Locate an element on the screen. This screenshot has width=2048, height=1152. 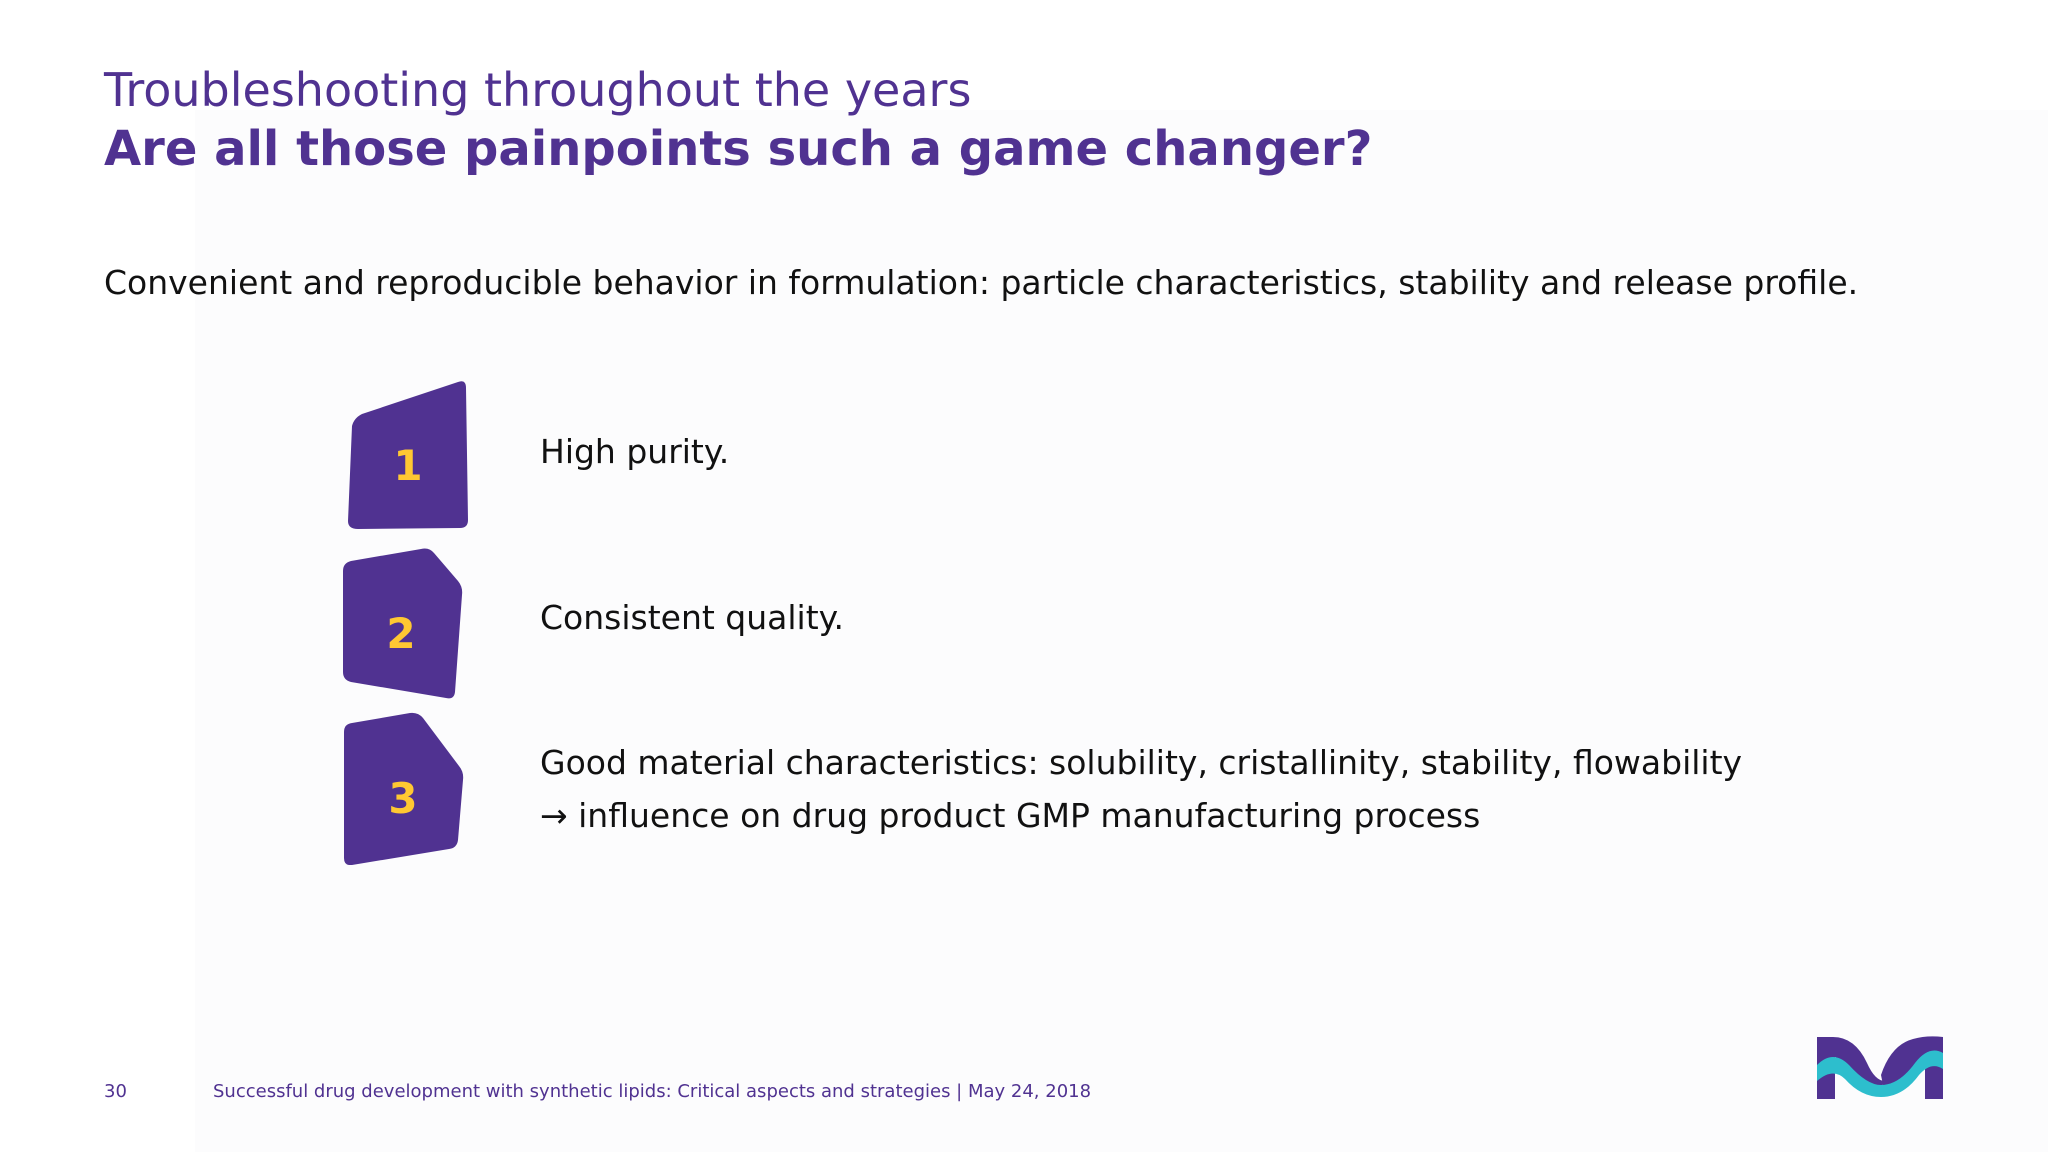
item-text-2: Consistent quality. is located at coordinates (692, 617).